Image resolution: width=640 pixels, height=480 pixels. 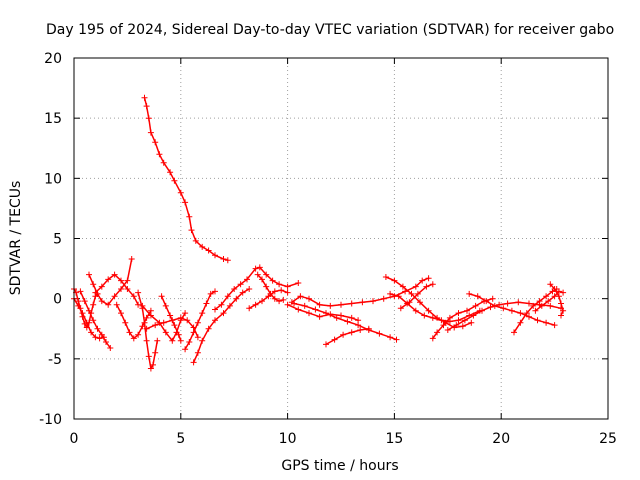 I want to click on y-tick-label: -10, so click(x=50, y=420).